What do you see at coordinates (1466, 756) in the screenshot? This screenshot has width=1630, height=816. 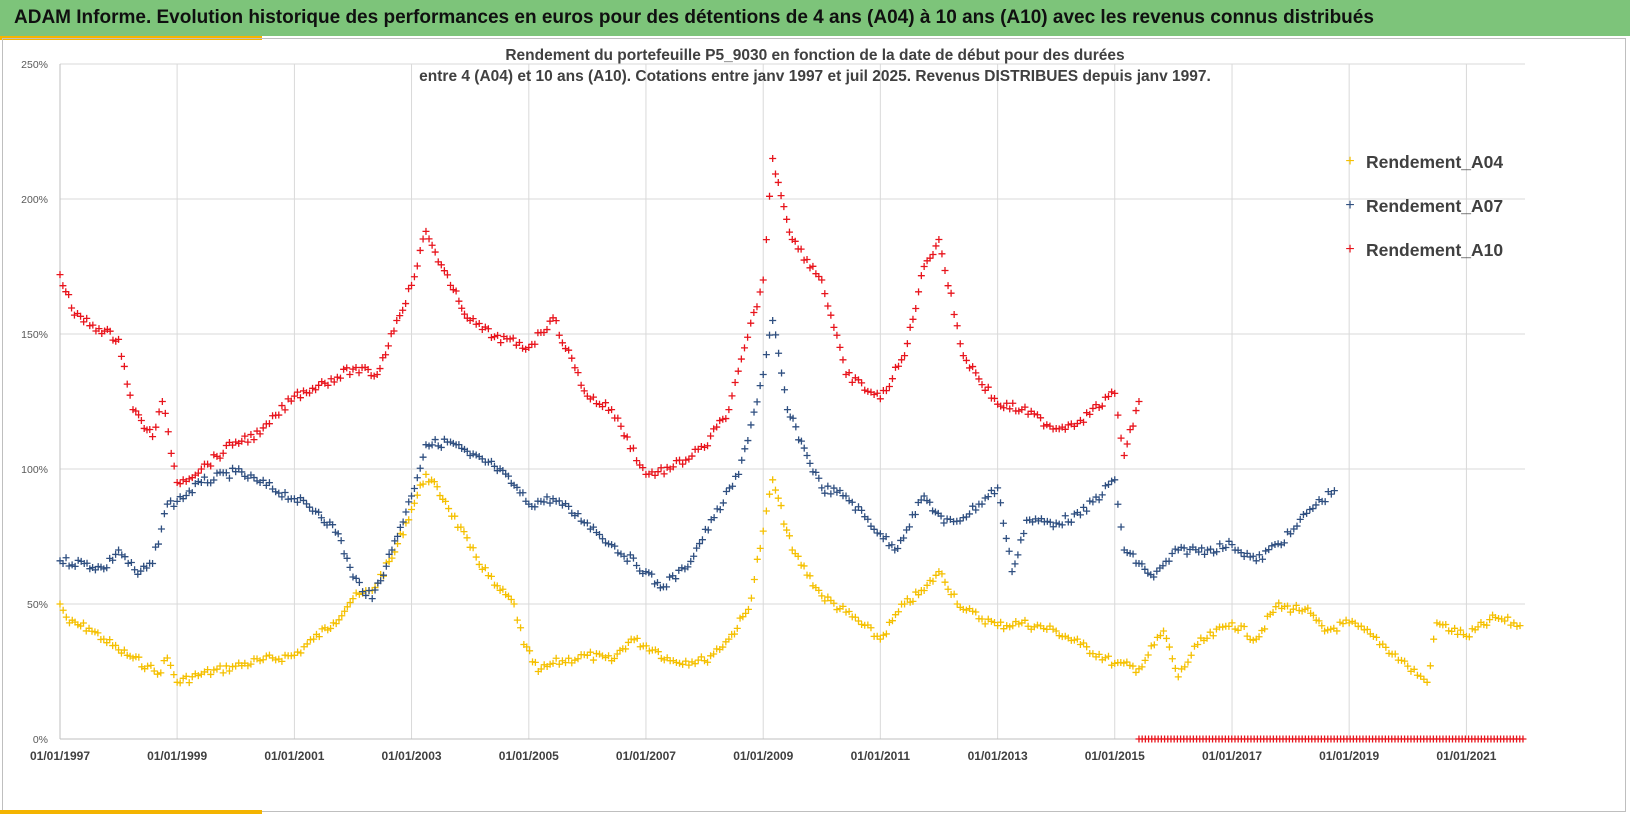 I see `x-tick-label: 01/01/2021` at bounding box center [1466, 756].